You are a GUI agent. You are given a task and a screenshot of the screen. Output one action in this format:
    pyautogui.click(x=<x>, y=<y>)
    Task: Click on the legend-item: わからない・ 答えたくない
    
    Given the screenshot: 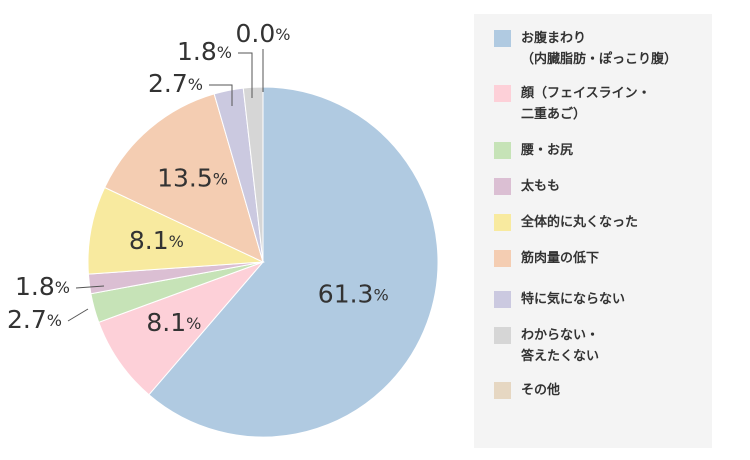 What is the action you would take?
    pyautogui.click(x=603, y=346)
    